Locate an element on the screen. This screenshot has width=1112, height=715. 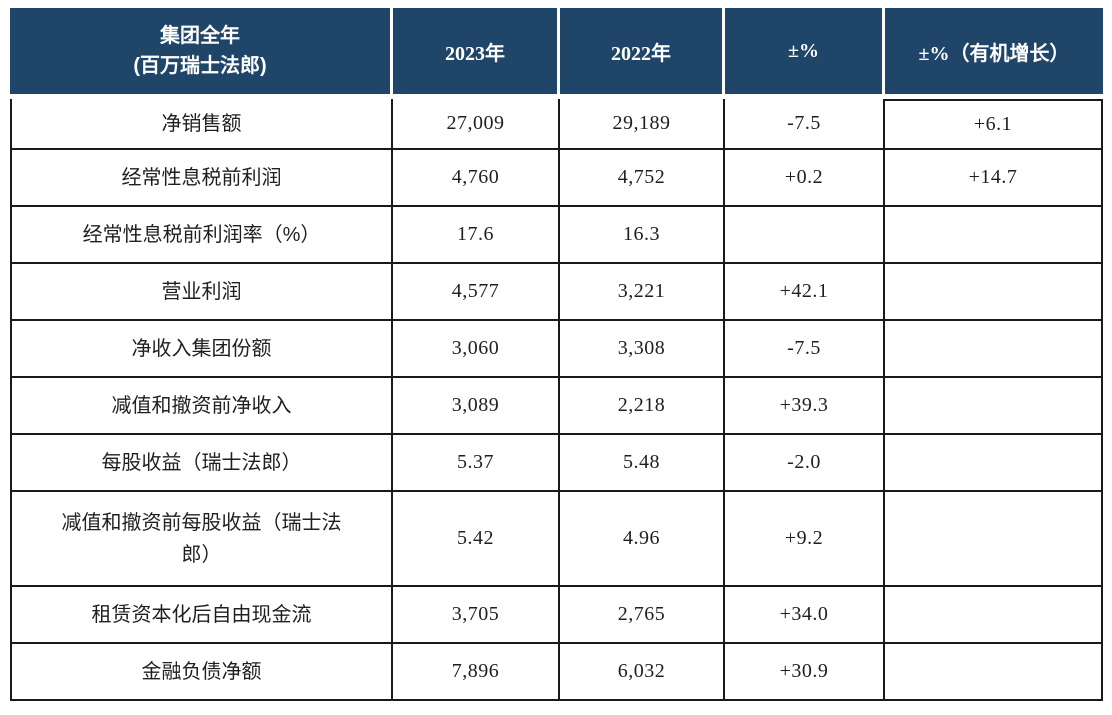
value-2022: 4.96 is located at coordinates (642, 539).